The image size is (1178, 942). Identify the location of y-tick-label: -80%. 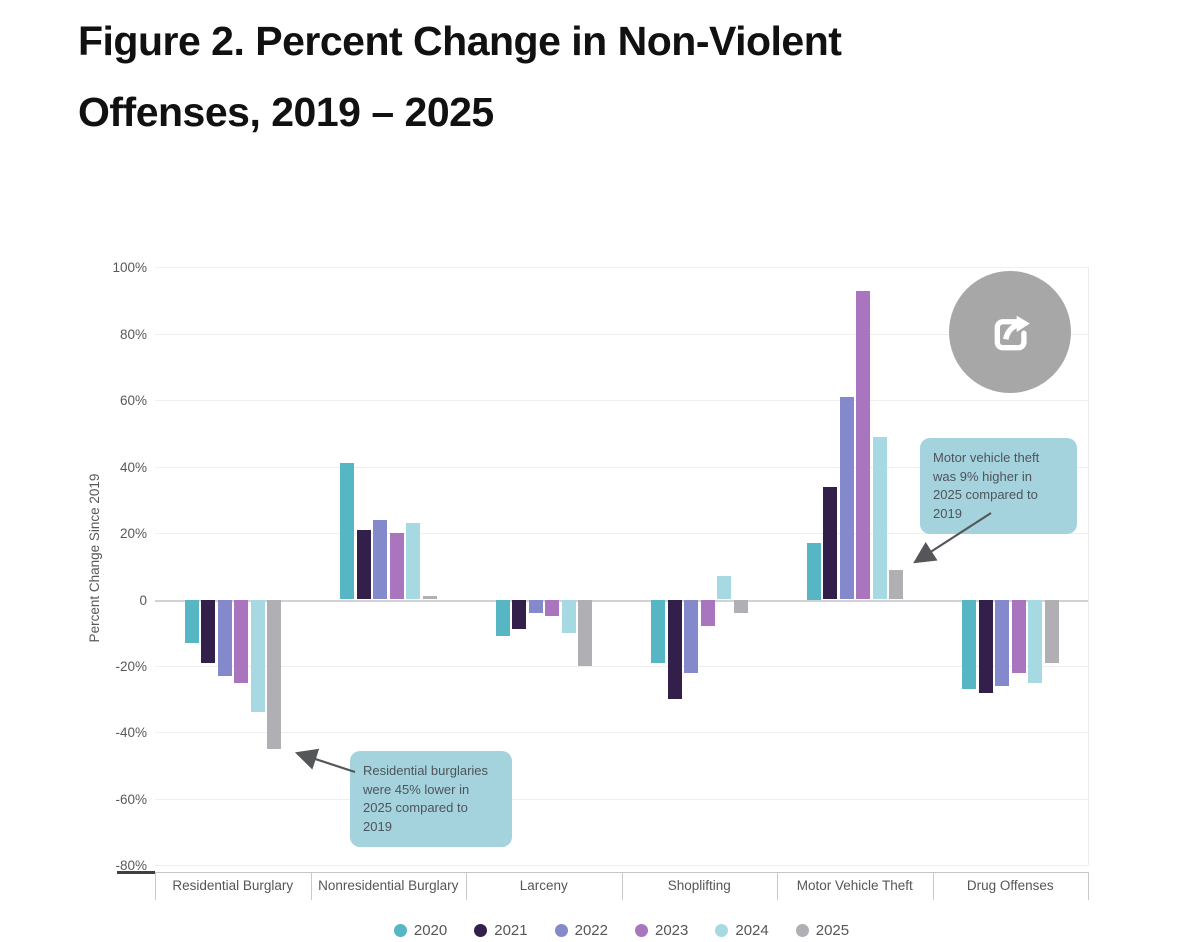
(131, 866).